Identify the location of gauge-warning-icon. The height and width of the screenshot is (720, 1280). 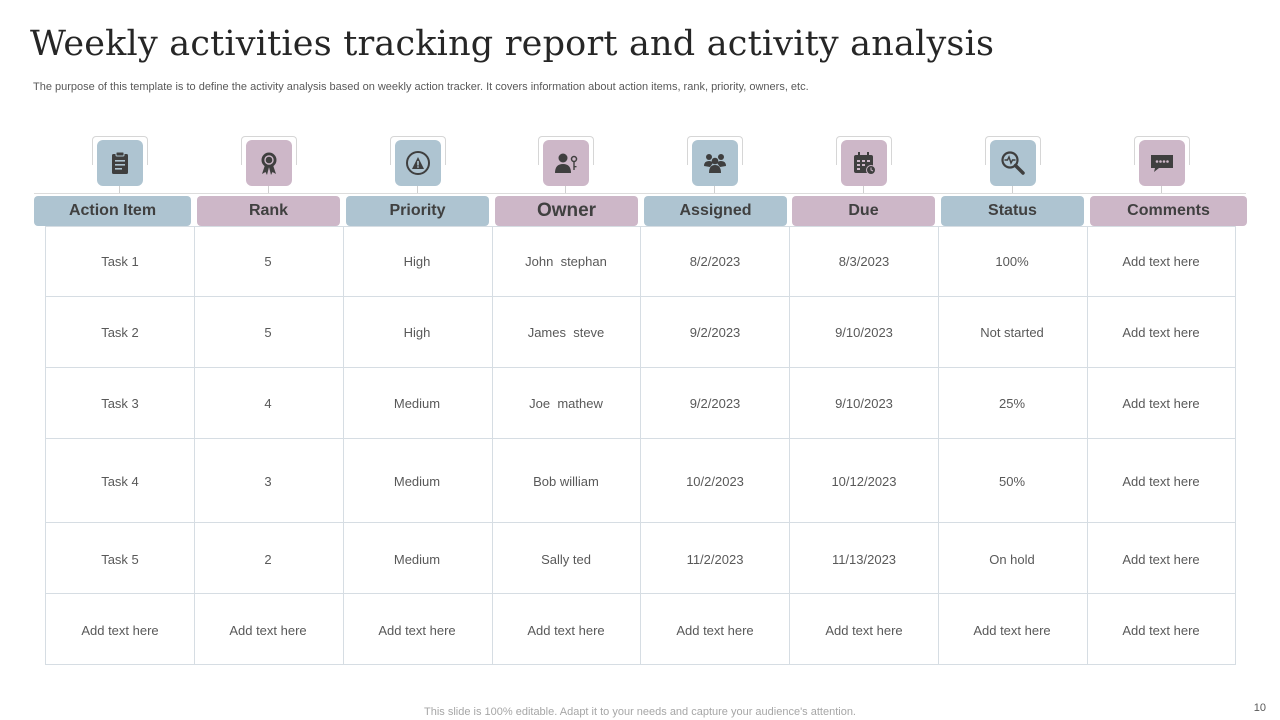
(418, 163).